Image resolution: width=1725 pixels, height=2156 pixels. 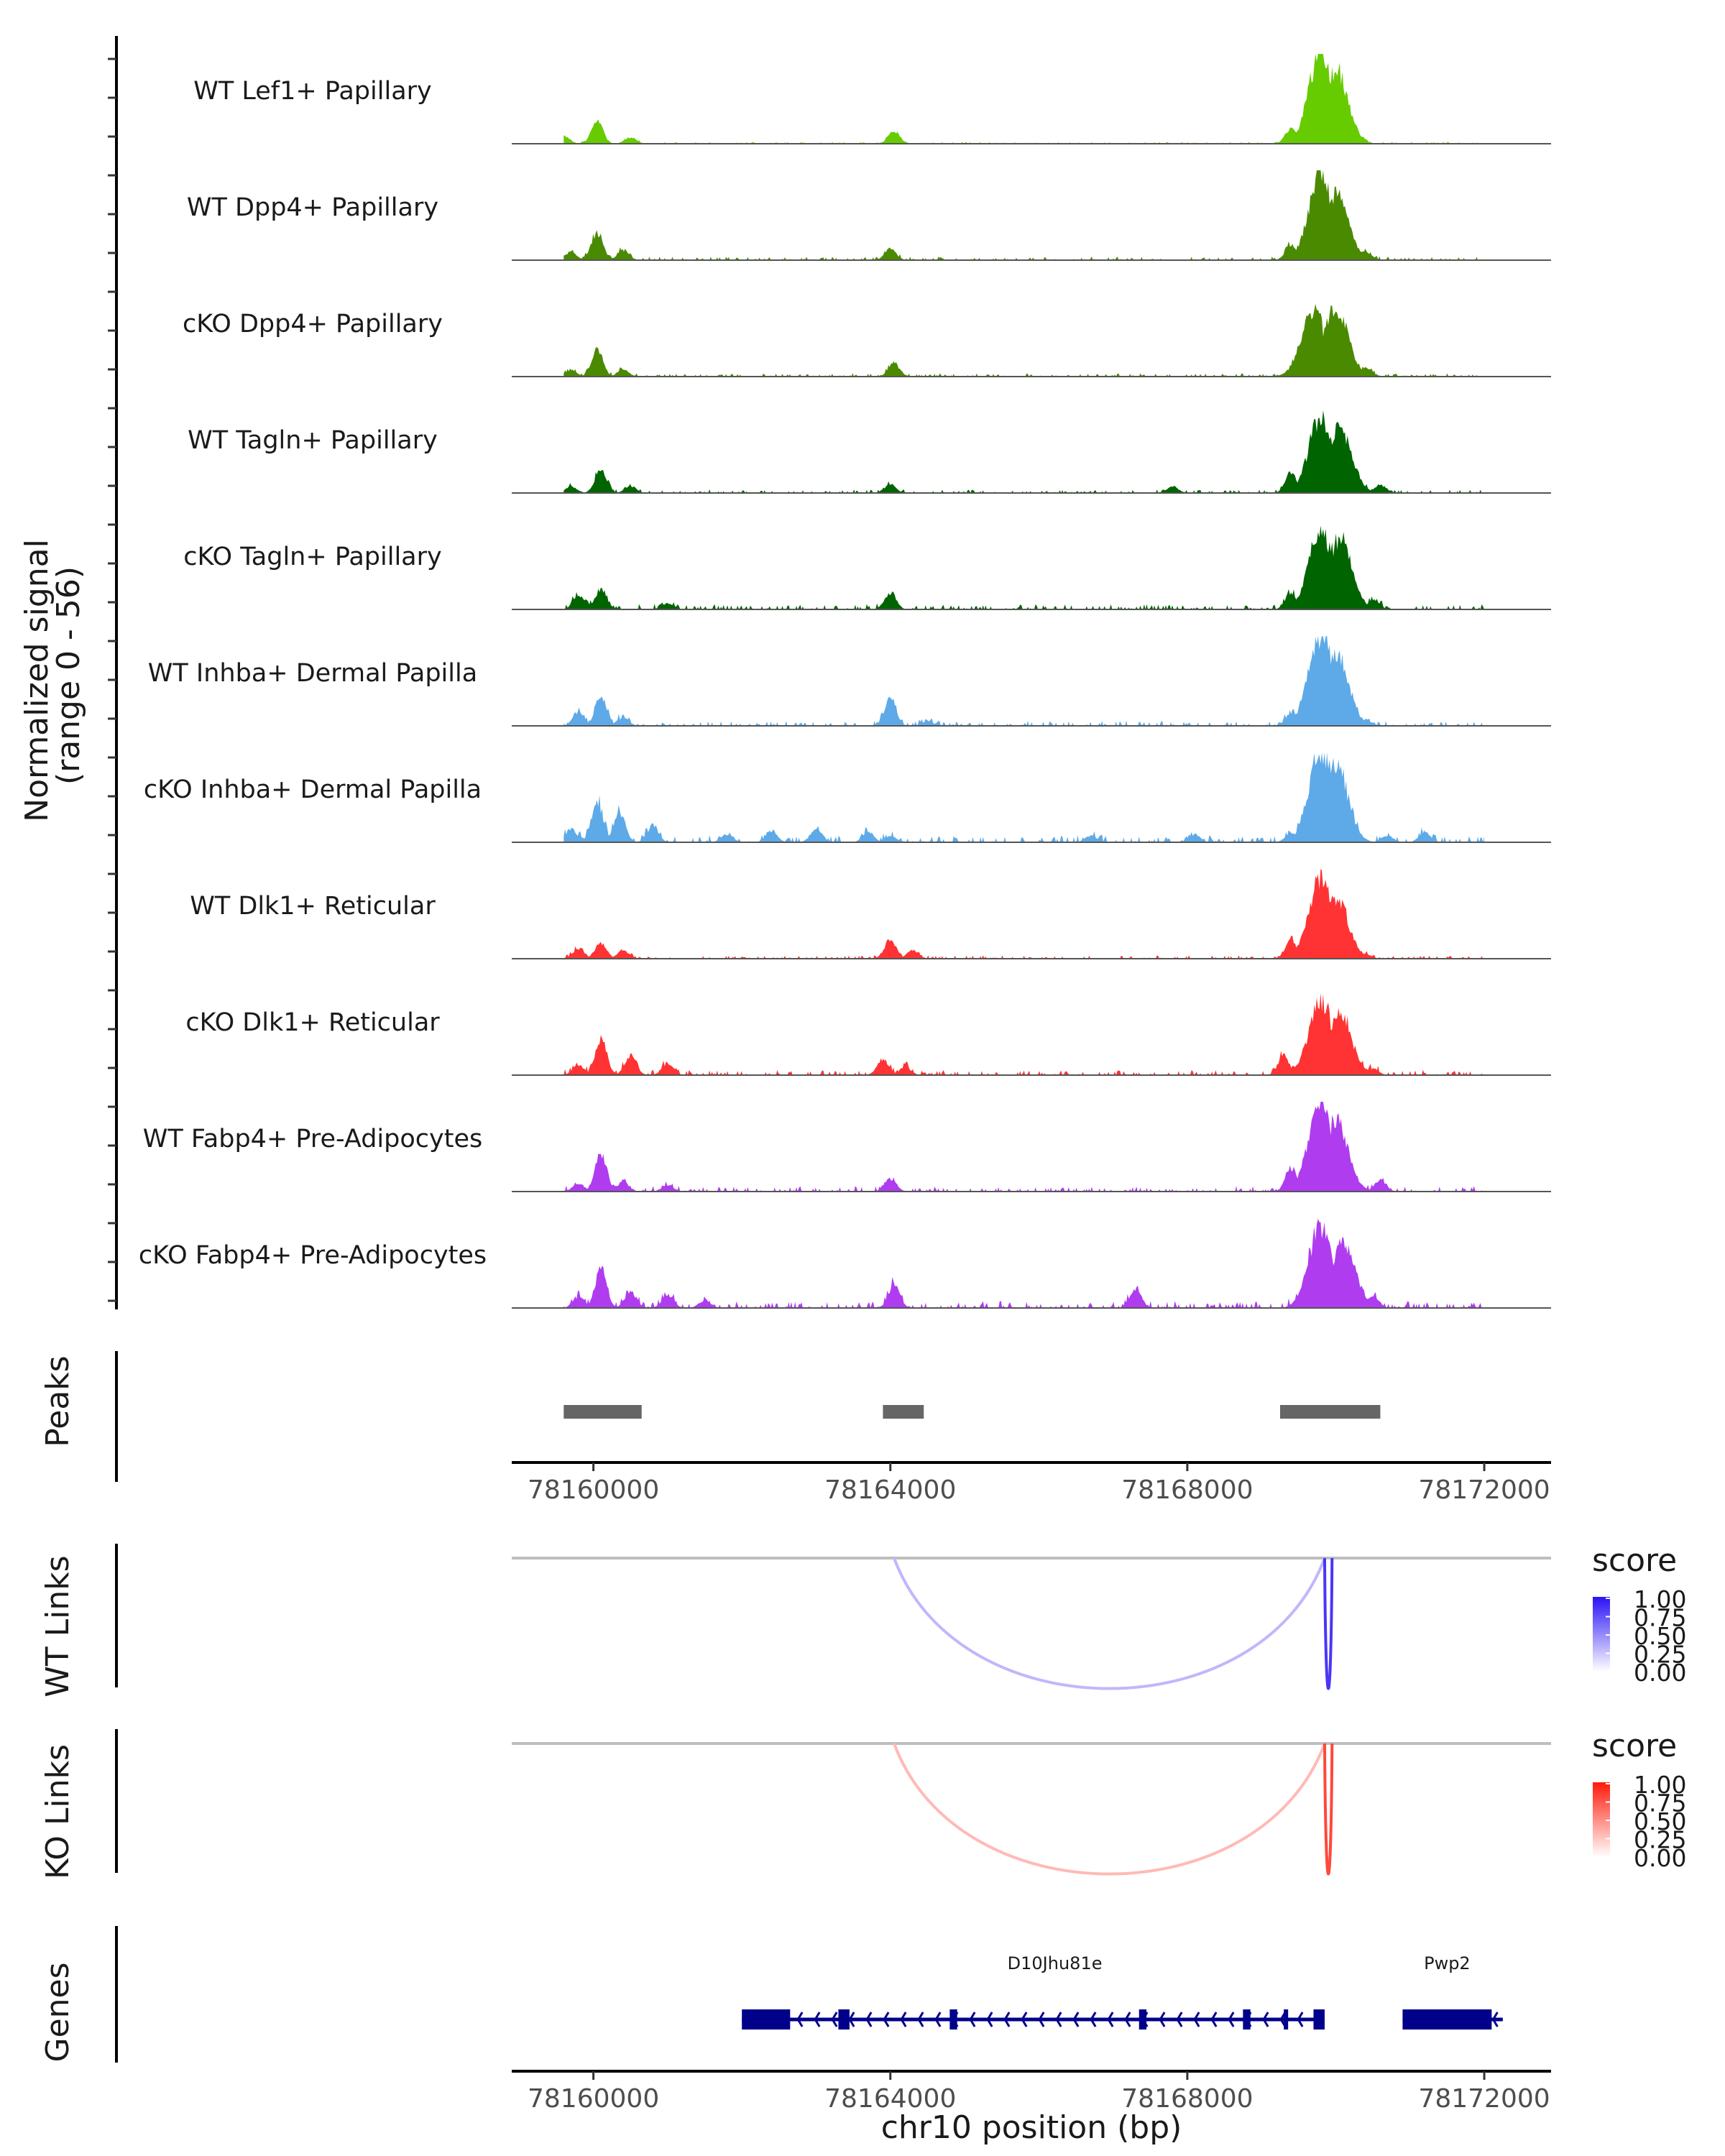 I want to click on coverage-track: cKO Fabp4+ Pre-Adipocytes, so click(x=845, y=1263).